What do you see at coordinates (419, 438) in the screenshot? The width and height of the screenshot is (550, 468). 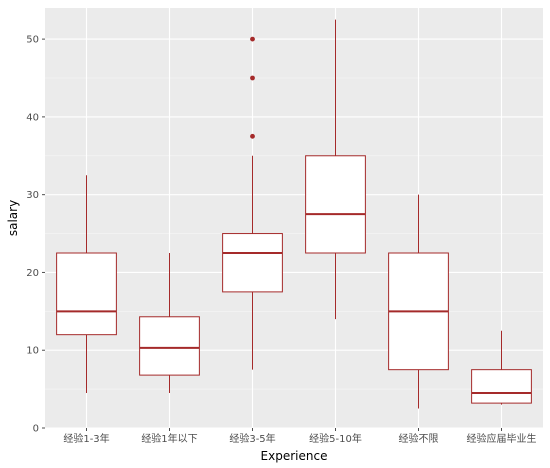 I see `x-tick-label: 经验不限` at bounding box center [419, 438].